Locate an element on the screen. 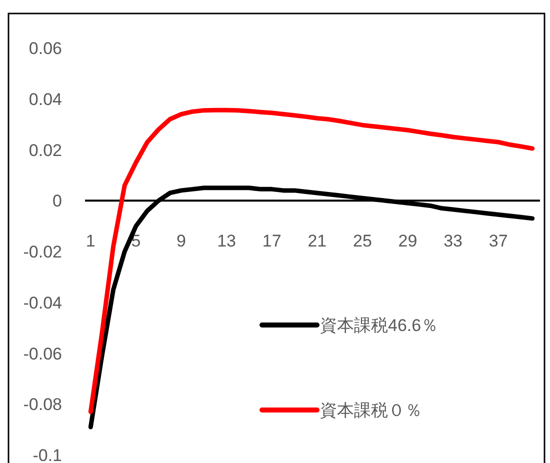 The width and height of the screenshot is (550, 463). y-tick-label: -0.08 is located at coordinates (42, 404).